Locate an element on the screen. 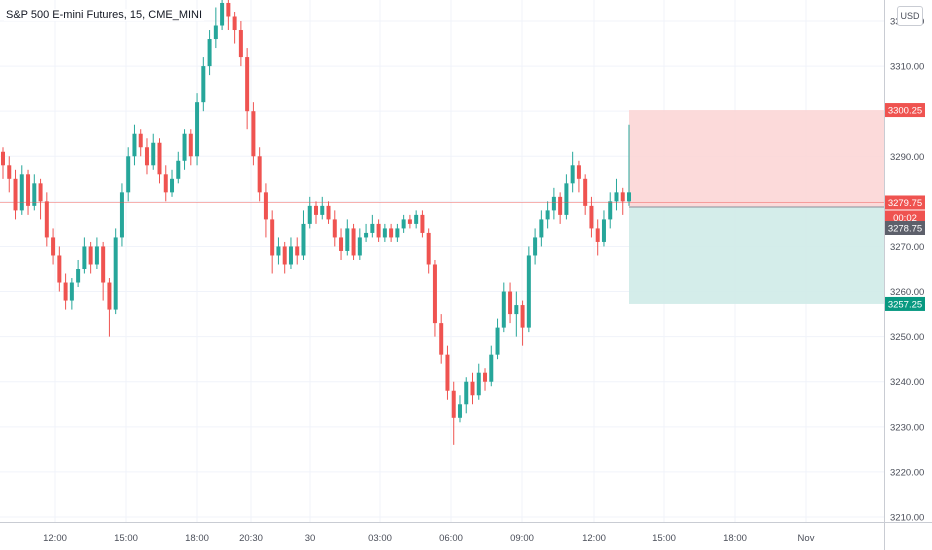 This screenshot has width=932, height=550. entry-price-label: 3278.75 is located at coordinates (905, 228).